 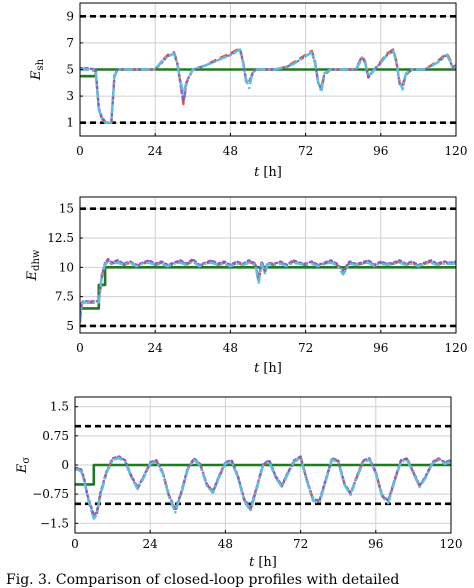 What do you see at coordinates (23, 466) in the screenshot?
I see `y-axis-label: Eσ` at bounding box center [23, 466].